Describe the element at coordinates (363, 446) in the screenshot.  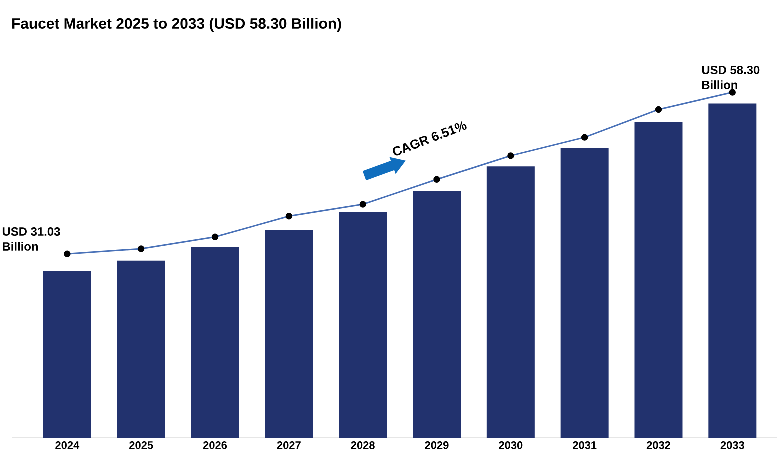
I see `x-tick-label: 2028` at that location.